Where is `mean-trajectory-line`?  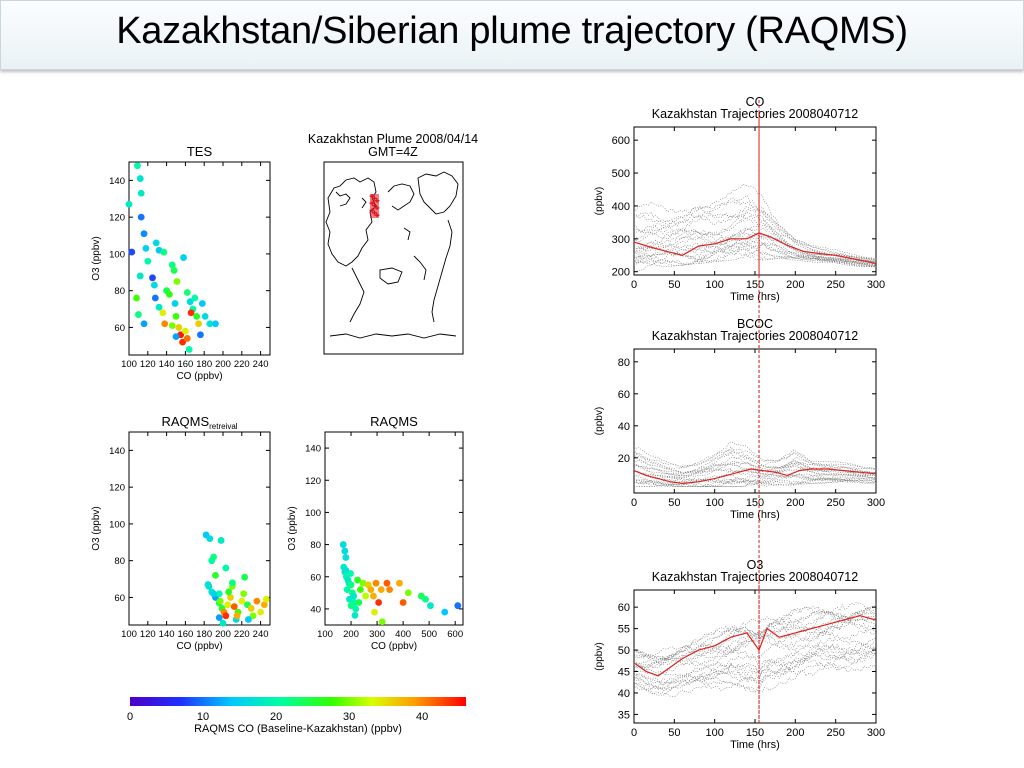 mean-trajectory-line is located at coordinates (755, 646).